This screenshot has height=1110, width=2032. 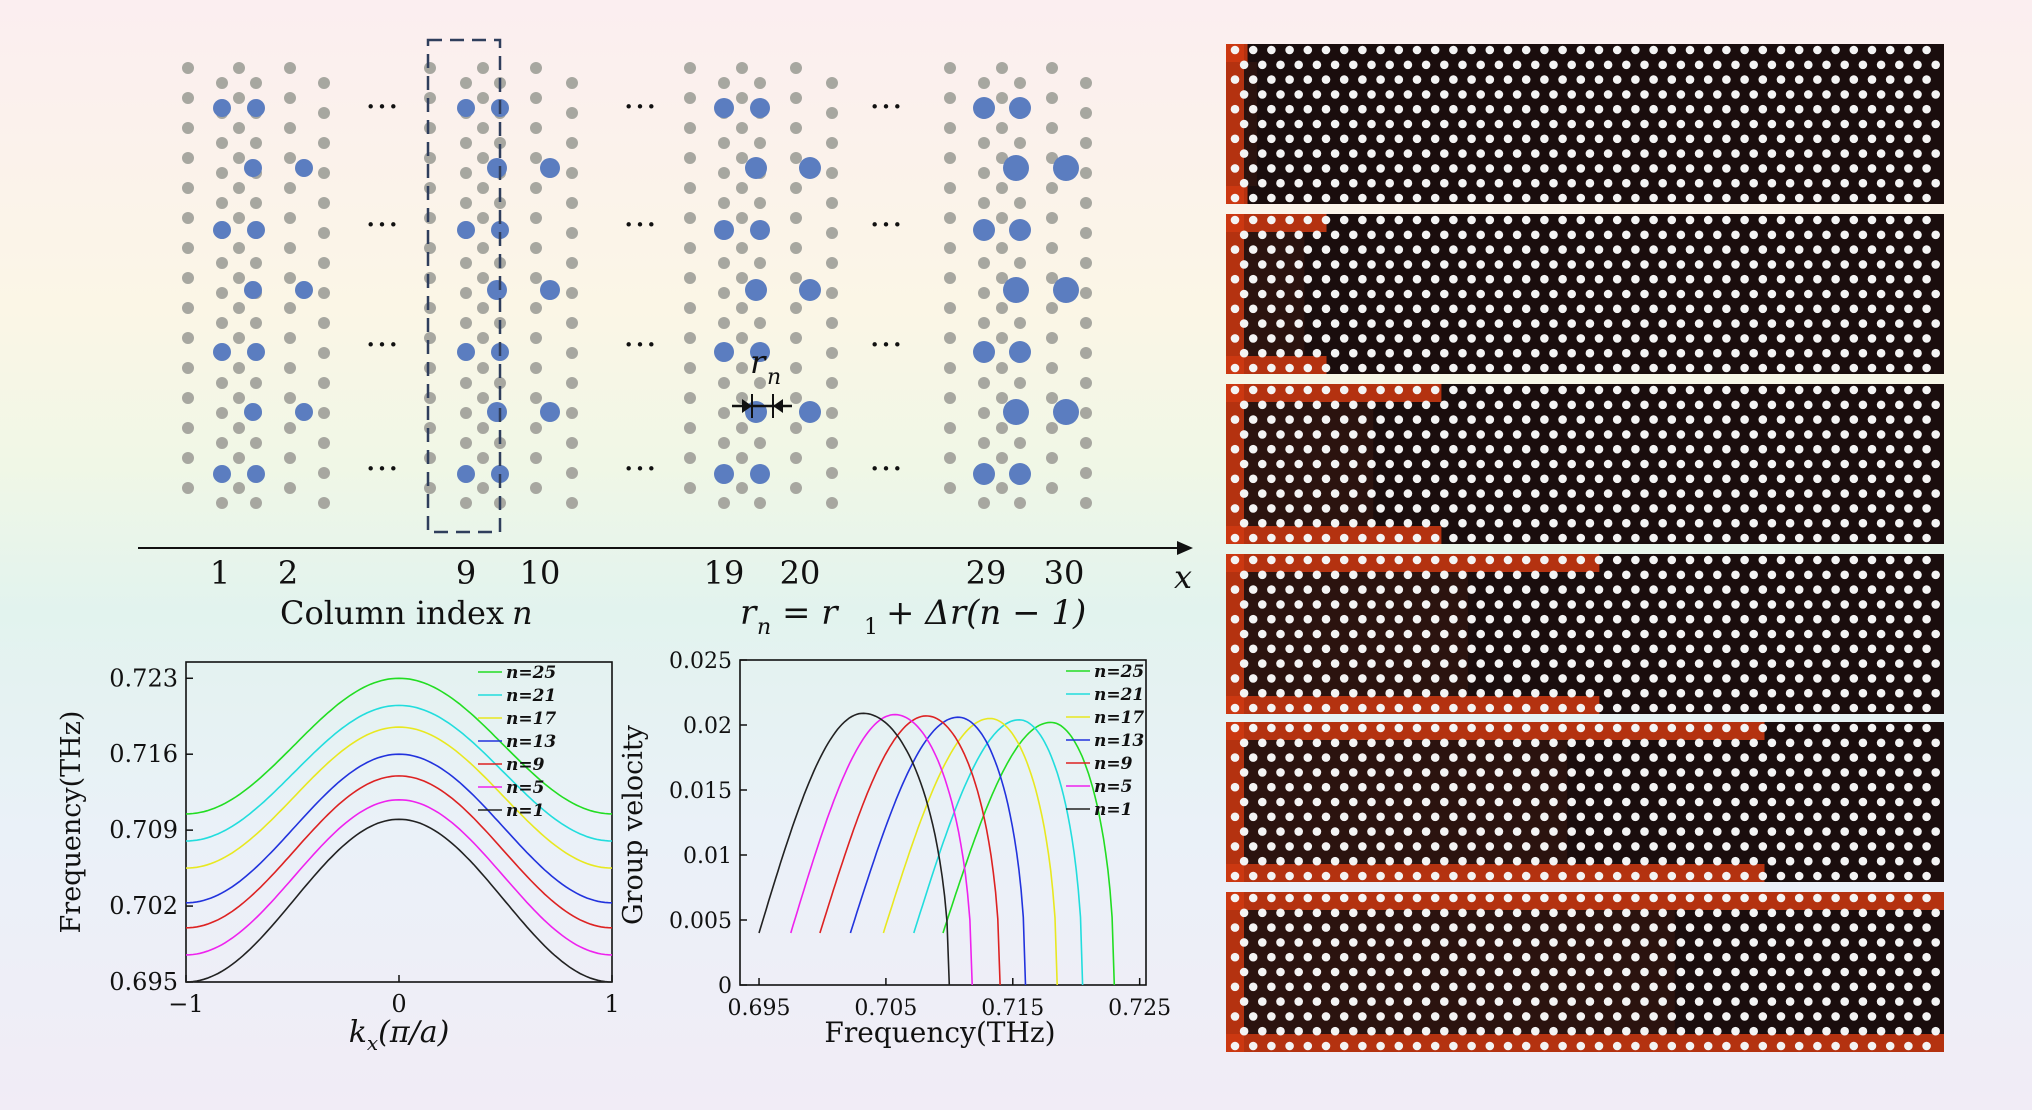 What do you see at coordinates (700, 791) in the screenshot?
I see `y-tick-label: 0.015` at bounding box center [700, 791].